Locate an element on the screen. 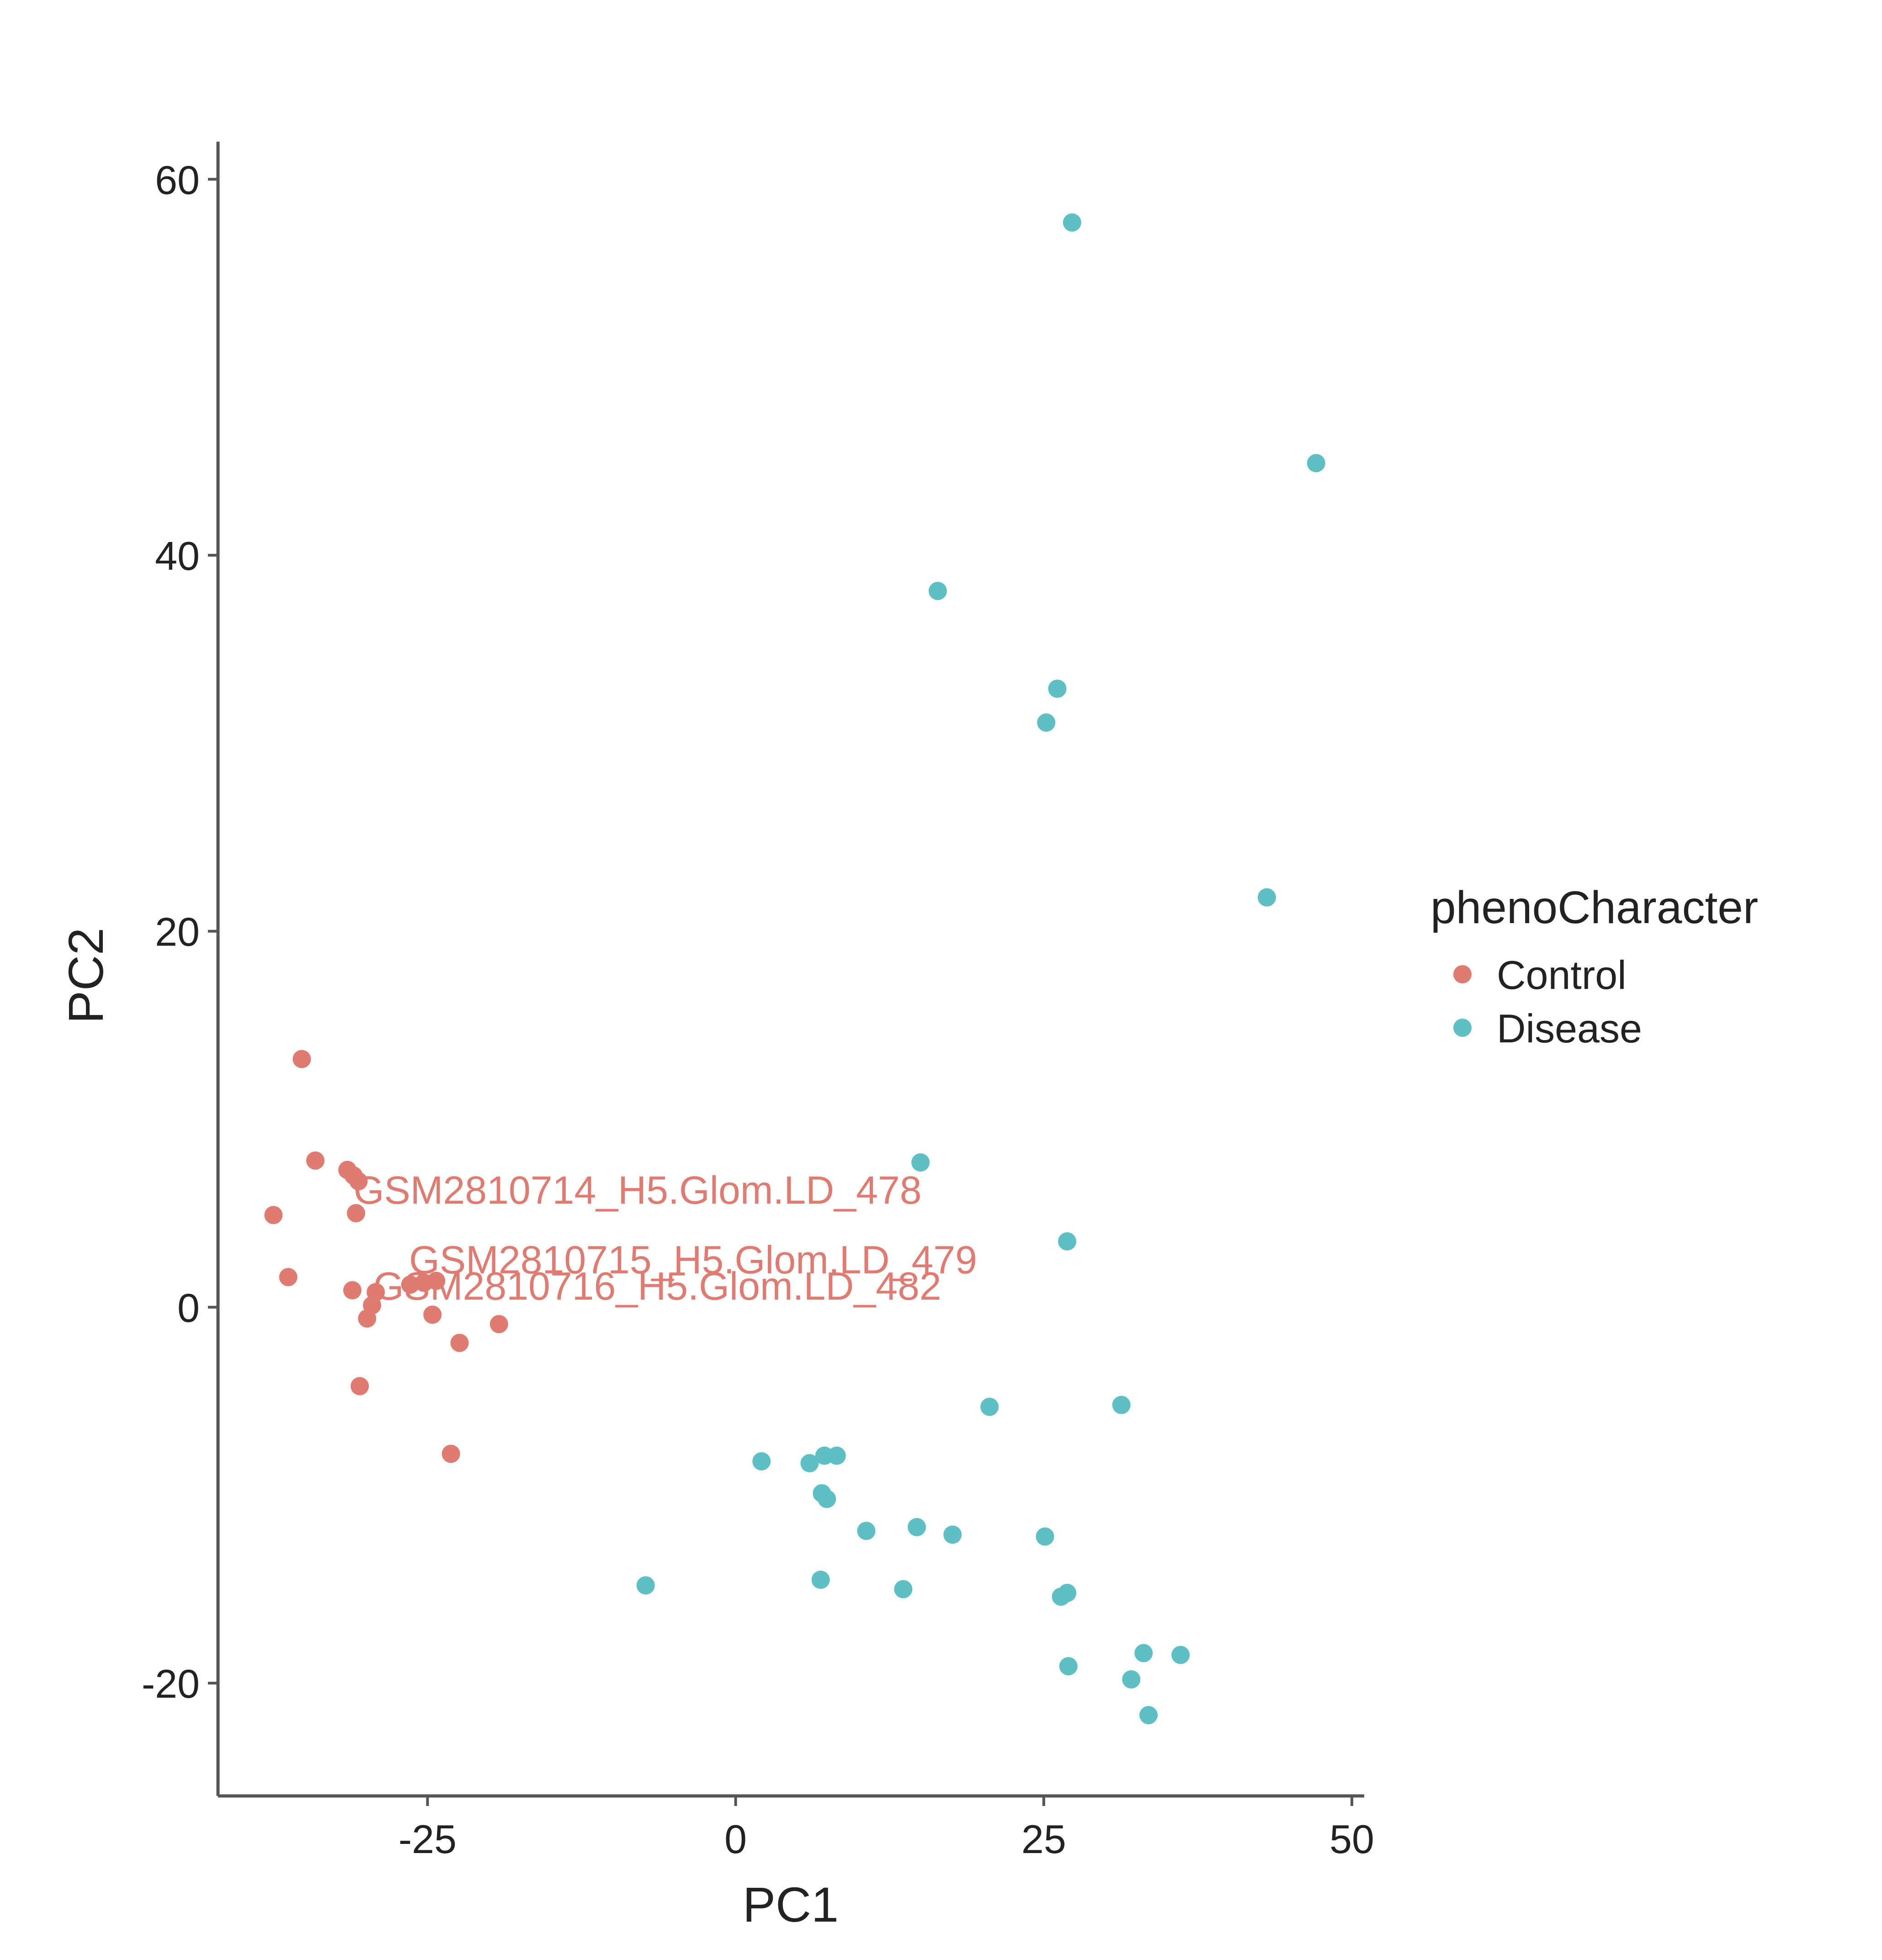  legend: phenoCharacter Control Disease is located at coordinates (1594, 966).